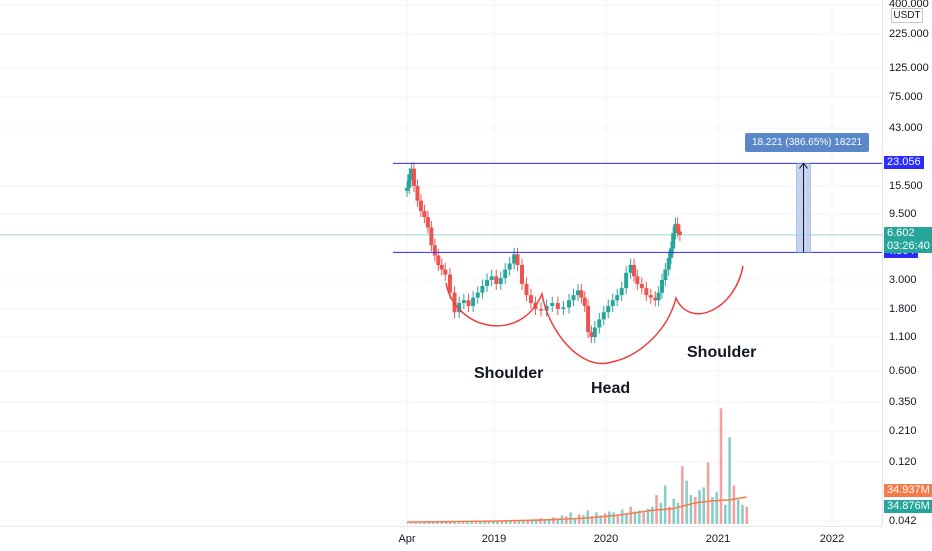 The height and width of the screenshot is (551, 932). What do you see at coordinates (718, 539) in the screenshot?
I see `time-tick-label: 2021` at bounding box center [718, 539].